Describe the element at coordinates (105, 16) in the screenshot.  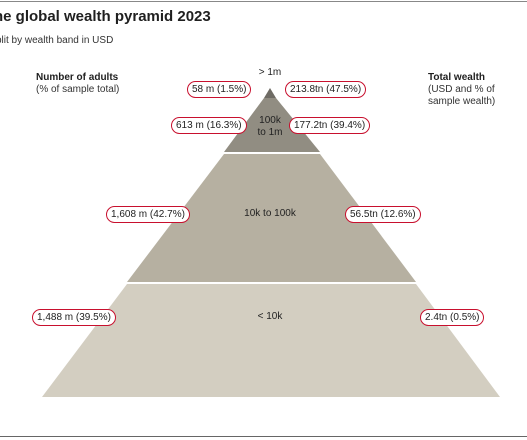
I see `figure-title: he global wealth pyramid 2023` at that location.